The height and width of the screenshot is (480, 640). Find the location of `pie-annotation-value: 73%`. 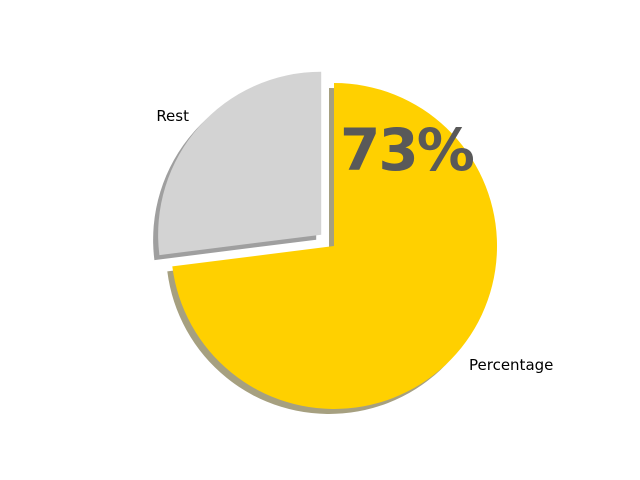

pie-annotation-value: 73% is located at coordinates (407, 150).